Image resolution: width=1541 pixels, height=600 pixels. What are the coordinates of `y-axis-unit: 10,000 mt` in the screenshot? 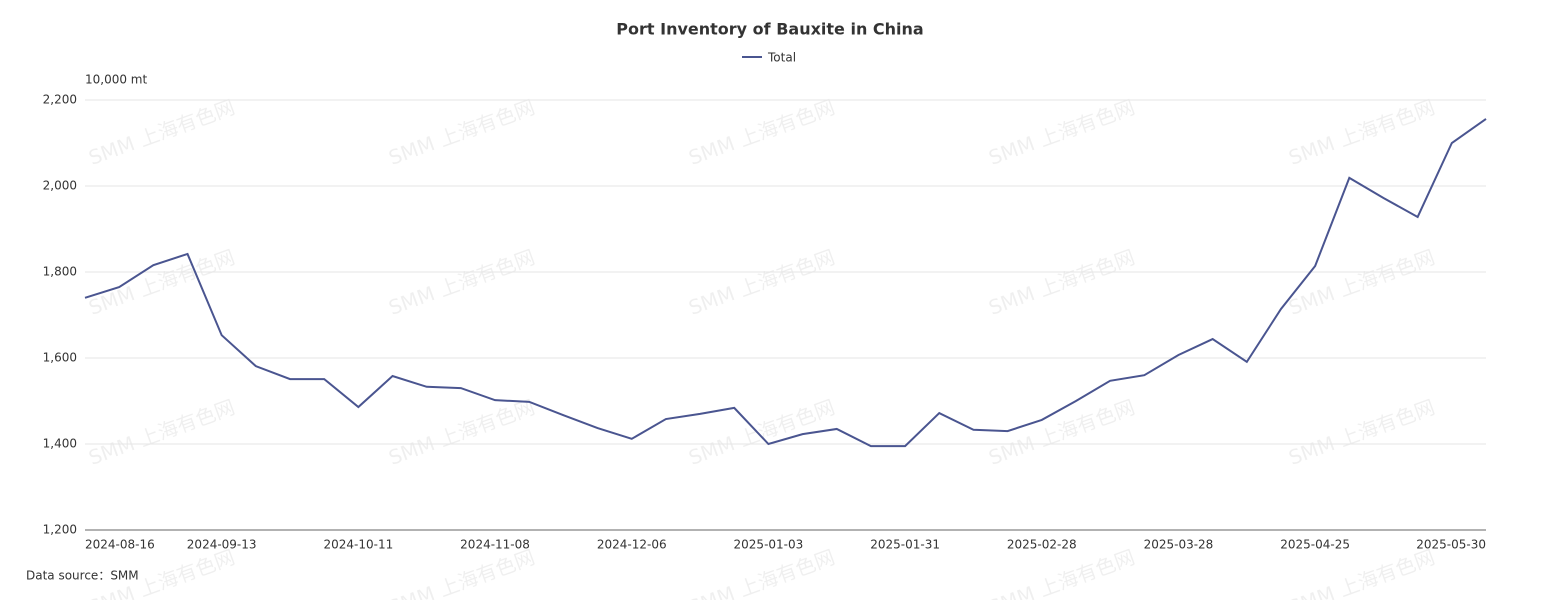 It's located at (116, 80).